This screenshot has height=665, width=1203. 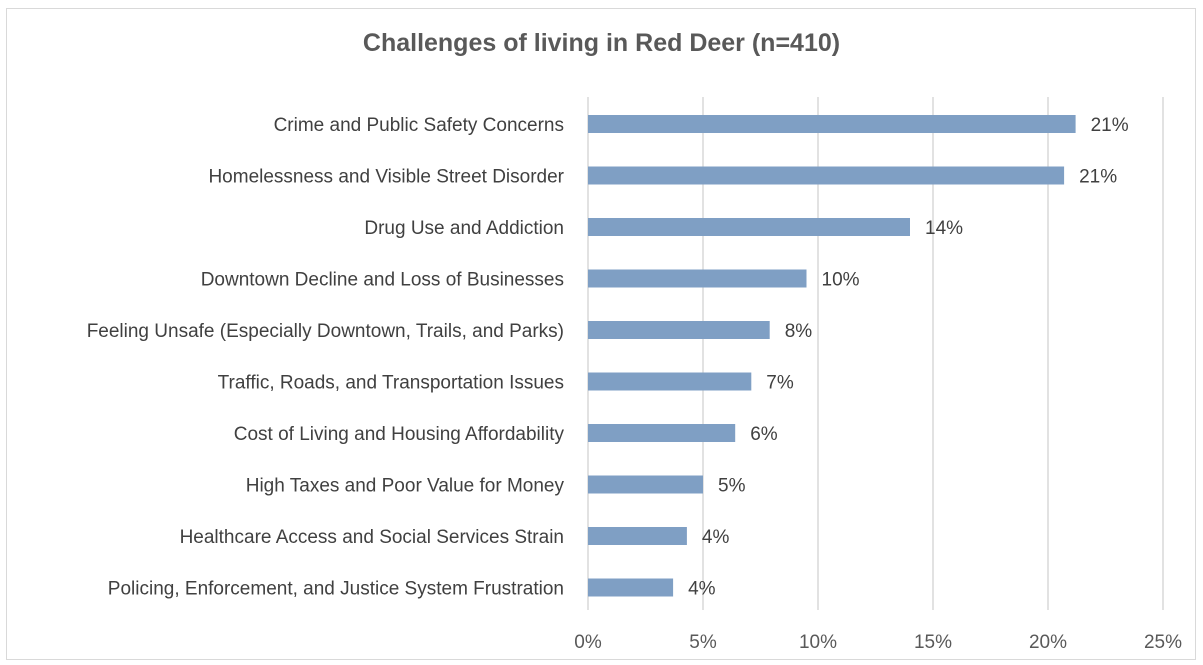 What do you see at coordinates (780, 383) in the screenshot?
I see `data-label: 7%` at bounding box center [780, 383].